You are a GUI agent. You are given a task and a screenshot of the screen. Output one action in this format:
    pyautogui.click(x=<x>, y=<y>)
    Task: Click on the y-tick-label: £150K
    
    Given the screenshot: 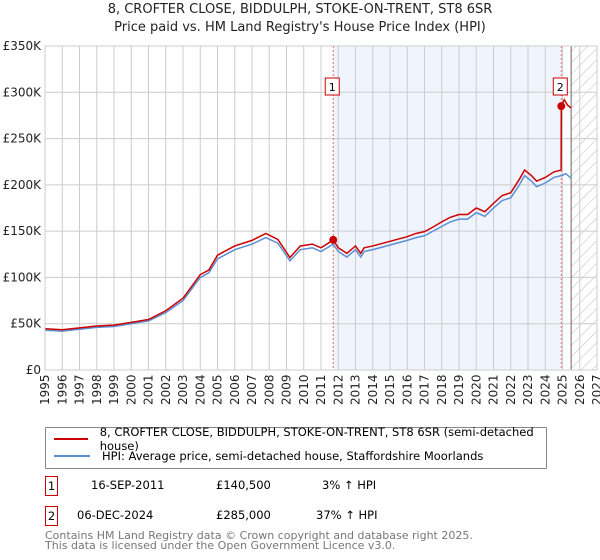 What is the action you would take?
    pyautogui.click(x=23, y=231)
    